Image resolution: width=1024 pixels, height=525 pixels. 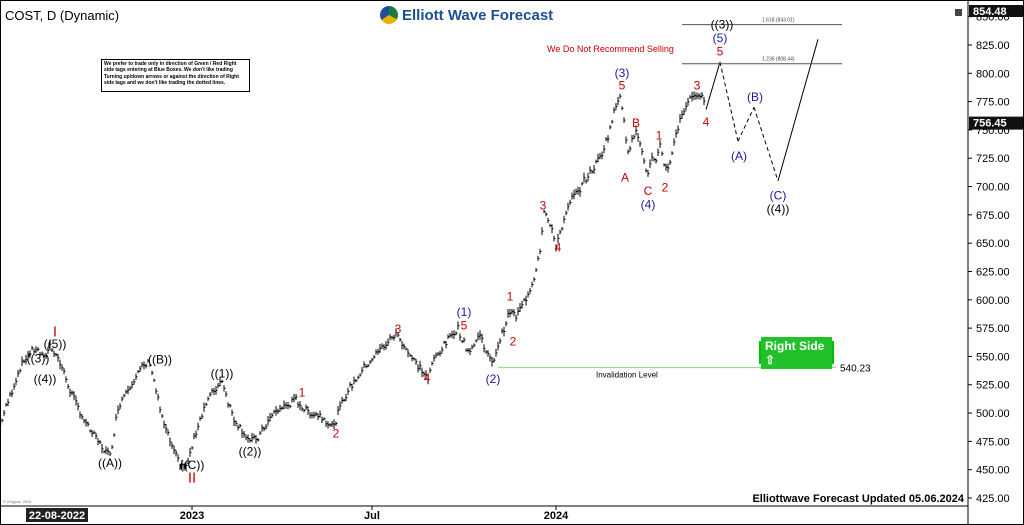 What do you see at coordinates (993, 386) in the screenshot?
I see `y-tick-label: 525.00` at bounding box center [993, 386].